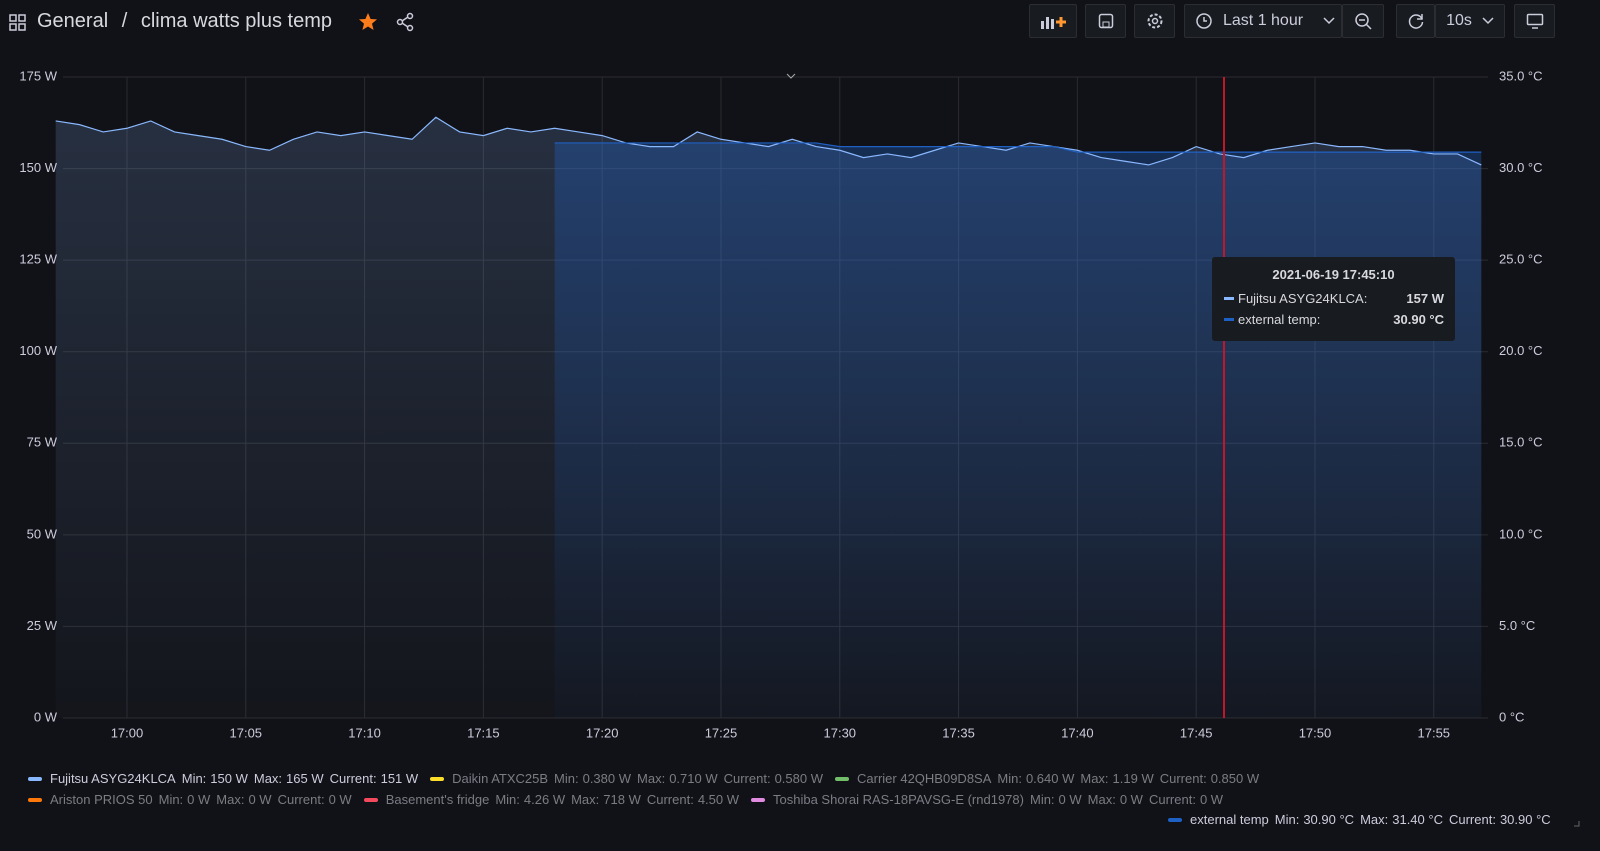  What do you see at coordinates (1521, 350) in the screenshot?
I see `y2-tick-label: 20.0 °C` at bounding box center [1521, 350].